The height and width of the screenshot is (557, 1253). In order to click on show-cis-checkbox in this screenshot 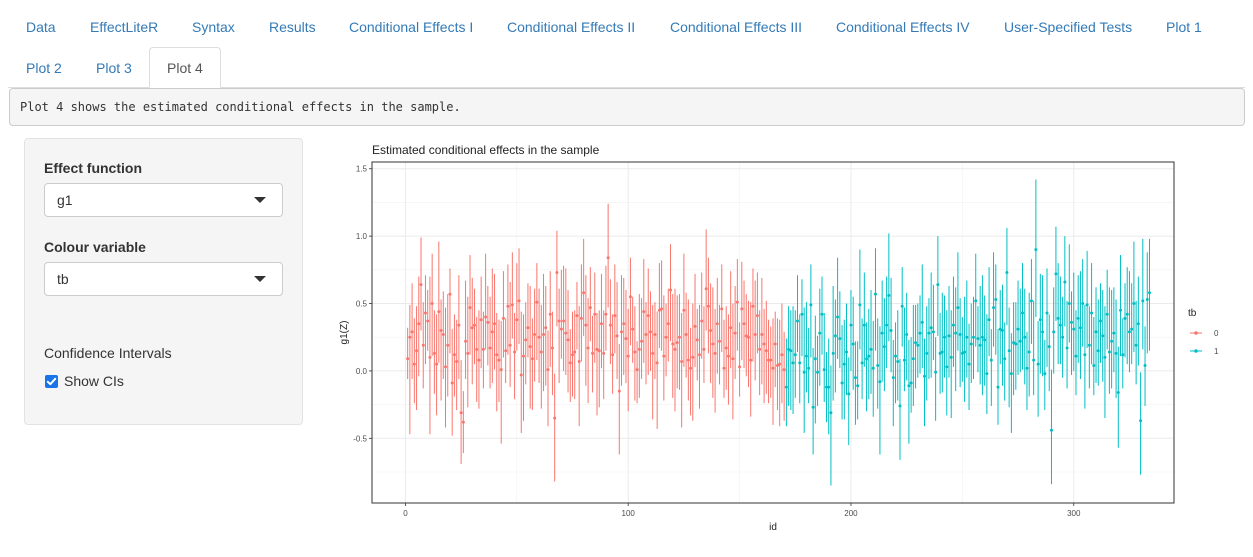, I will do `click(51, 381)`.